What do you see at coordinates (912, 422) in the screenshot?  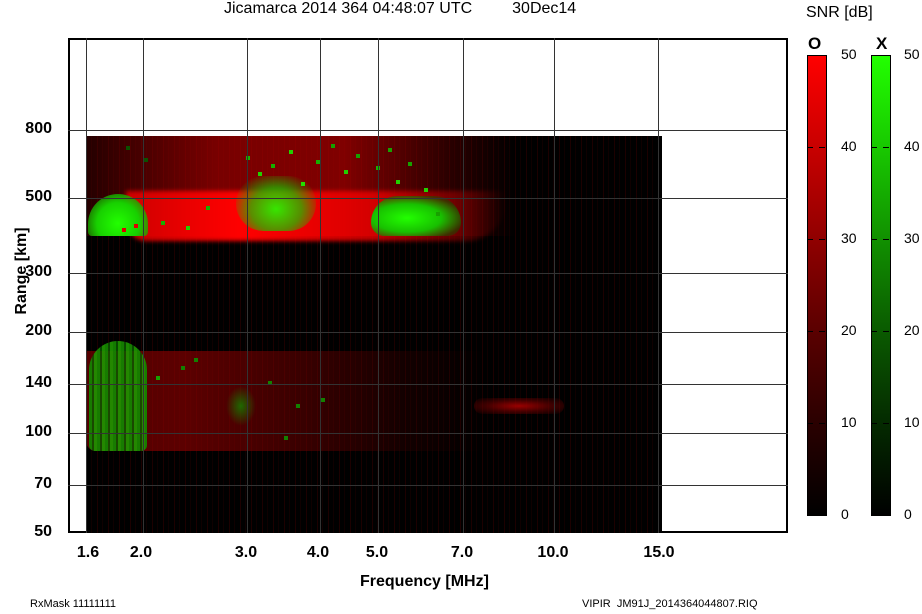 I see `colorbar-x-tick: 10` at bounding box center [912, 422].